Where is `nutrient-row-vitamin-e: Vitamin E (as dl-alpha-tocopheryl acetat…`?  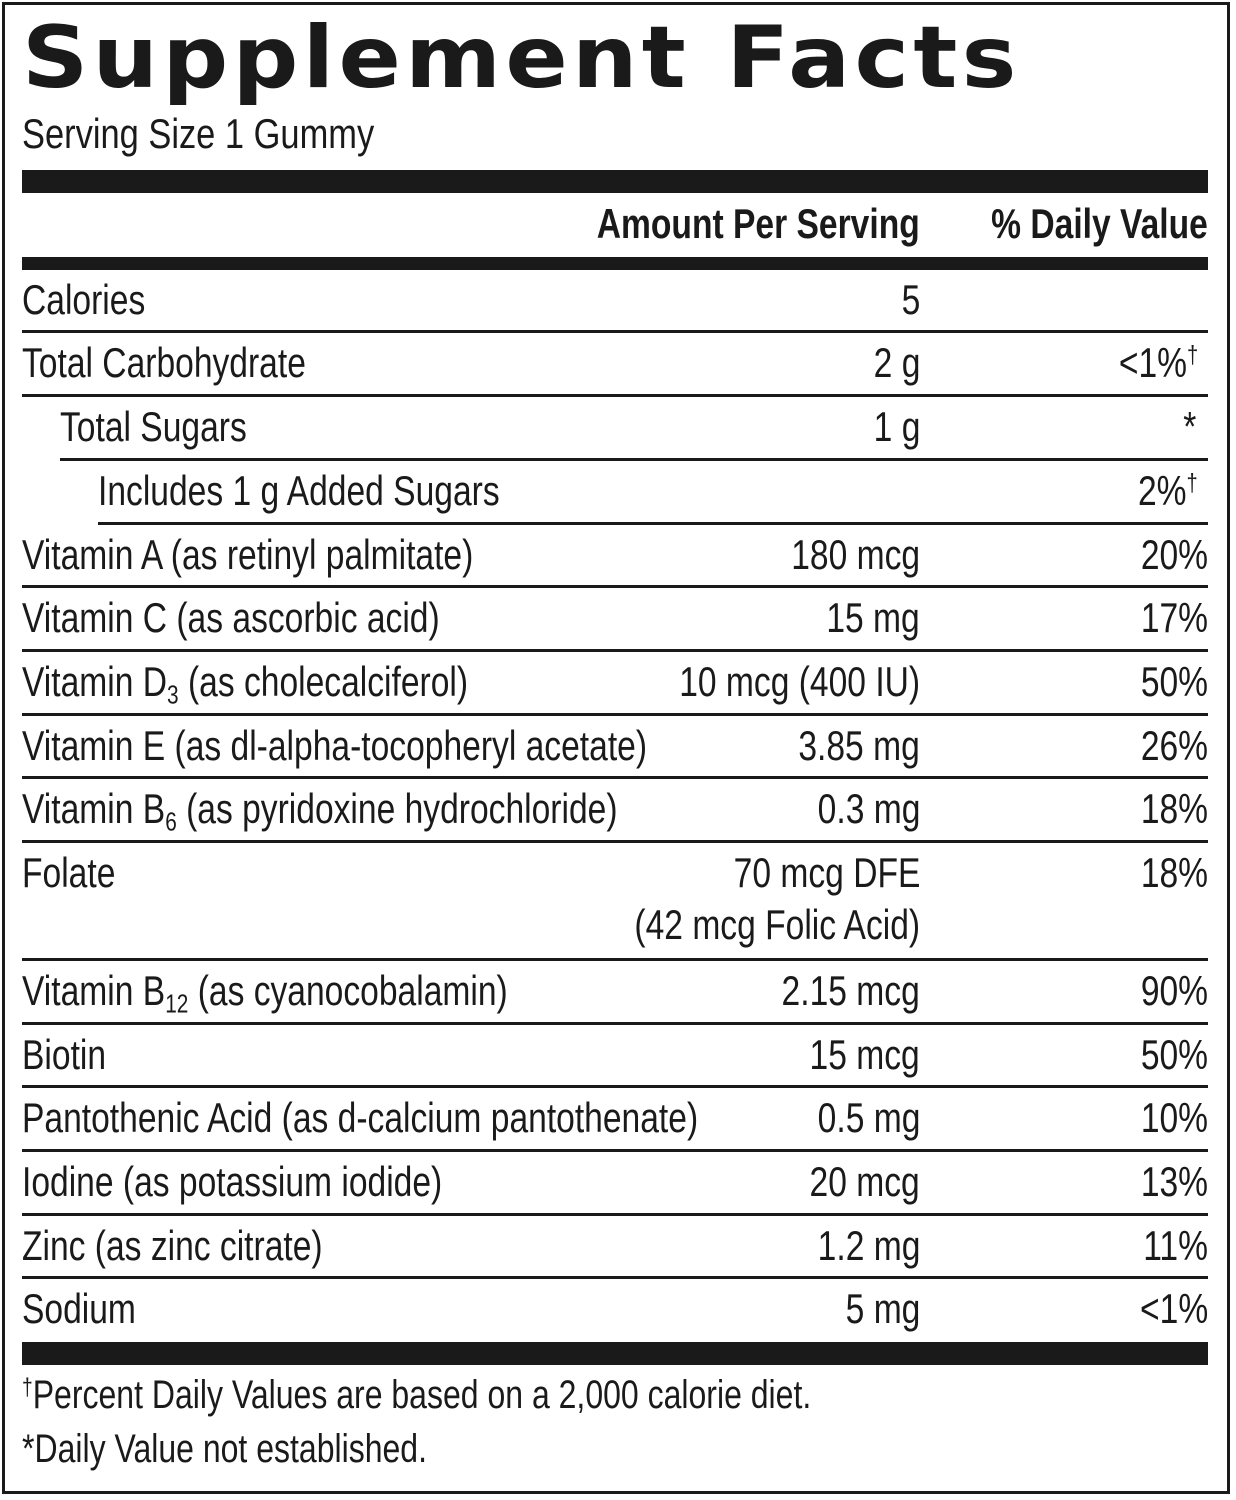 nutrient-row-vitamin-e: Vitamin E (as dl-alpha-tocopheryl acetat… is located at coordinates (615, 747).